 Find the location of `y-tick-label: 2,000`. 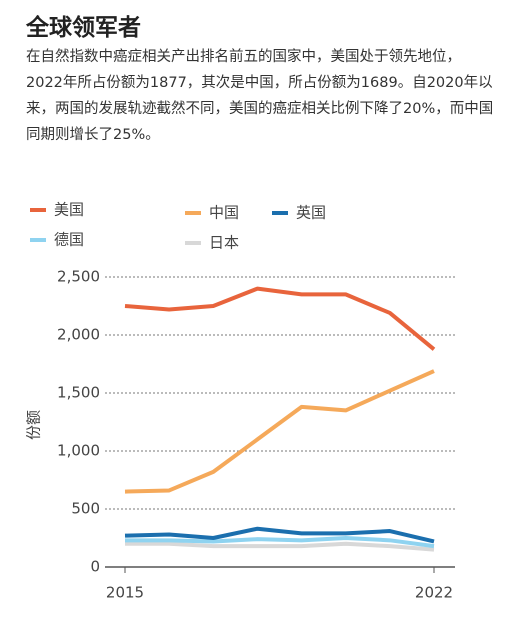

y-tick-label: 2,000 is located at coordinates (78, 335).